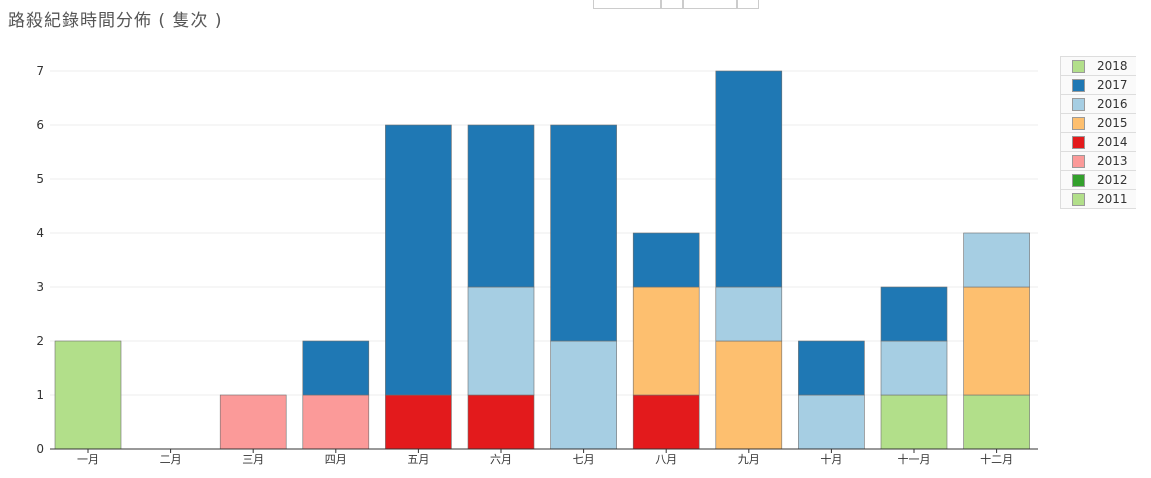 This screenshot has height=478, width=1151. What do you see at coordinates (40, 287) in the screenshot?
I see `y-tick-label: 3` at bounding box center [40, 287].